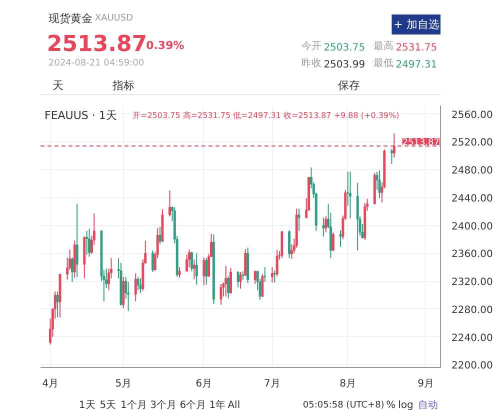 The width and height of the screenshot is (500, 410). Describe the element at coordinates (96, 63) in the screenshot. I see `text: 2024-08-21 04:59:00` at that location.